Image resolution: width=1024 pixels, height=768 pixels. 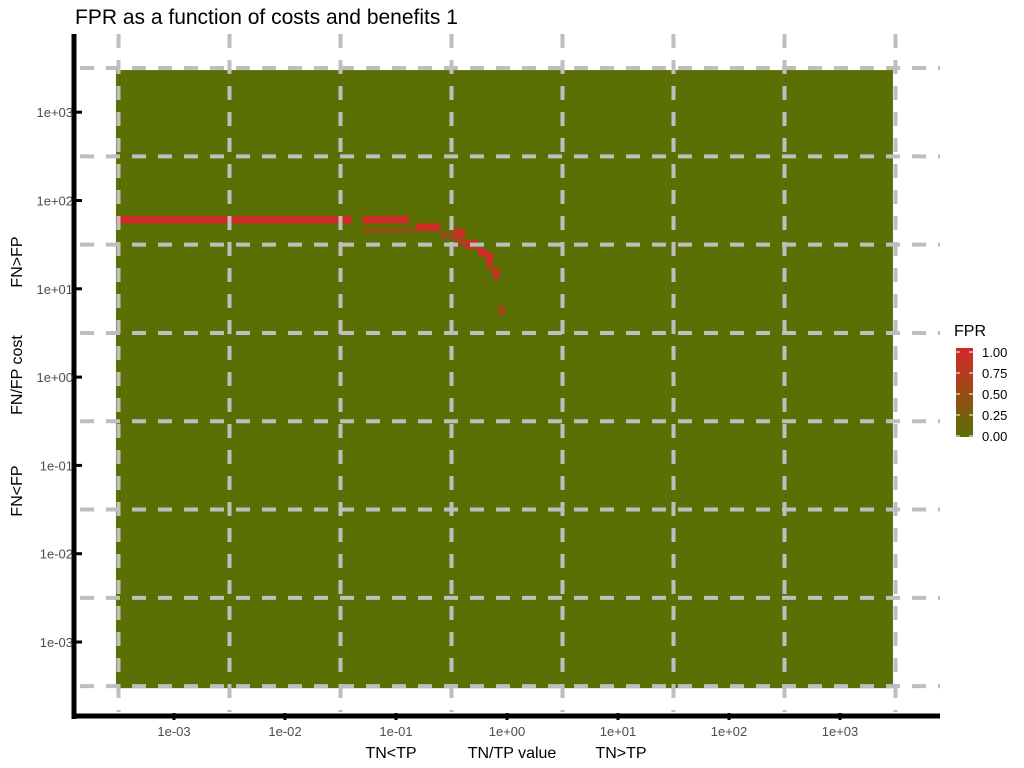 What do you see at coordinates (964, 392) in the screenshot?
I see `legend-colorbar` at bounding box center [964, 392].